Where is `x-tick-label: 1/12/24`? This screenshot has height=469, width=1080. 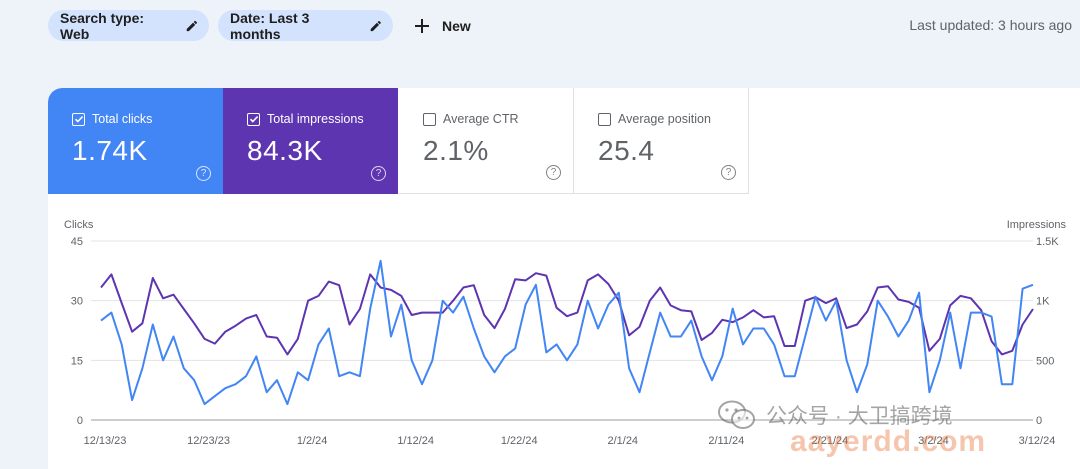
x-tick-label: 1/12/24 is located at coordinates (415, 441).